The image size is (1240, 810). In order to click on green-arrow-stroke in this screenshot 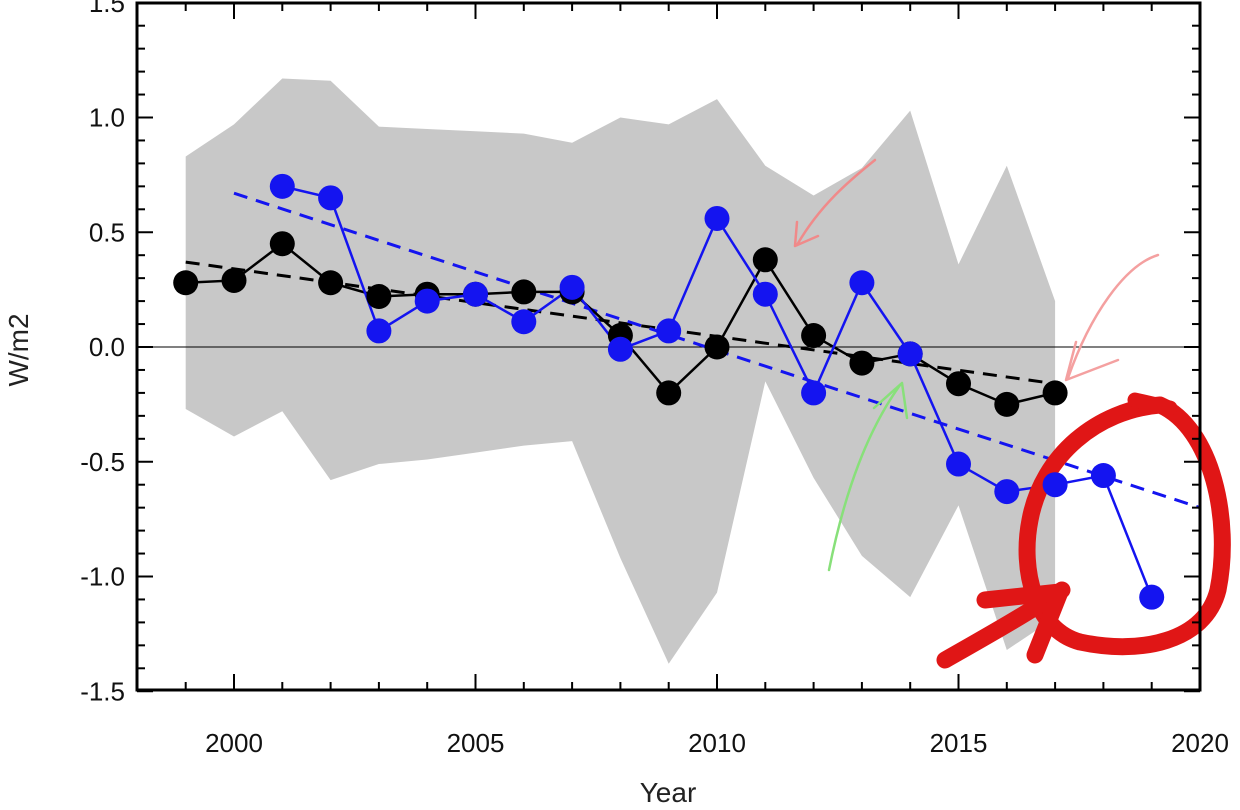, I will do `click(864, 477)`.